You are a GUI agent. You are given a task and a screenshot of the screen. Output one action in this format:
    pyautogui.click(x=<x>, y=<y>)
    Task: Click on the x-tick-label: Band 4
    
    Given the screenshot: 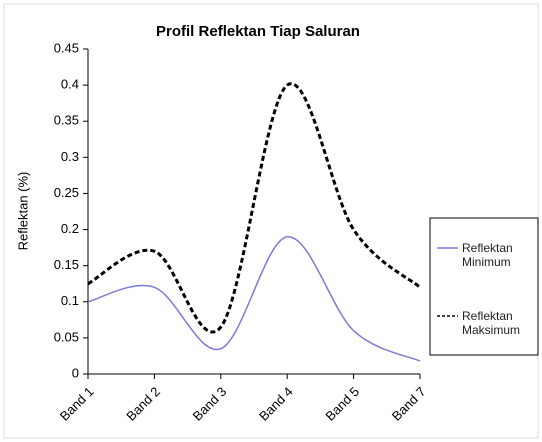 What is the action you would take?
    pyautogui.click(x=276, y=404)
    